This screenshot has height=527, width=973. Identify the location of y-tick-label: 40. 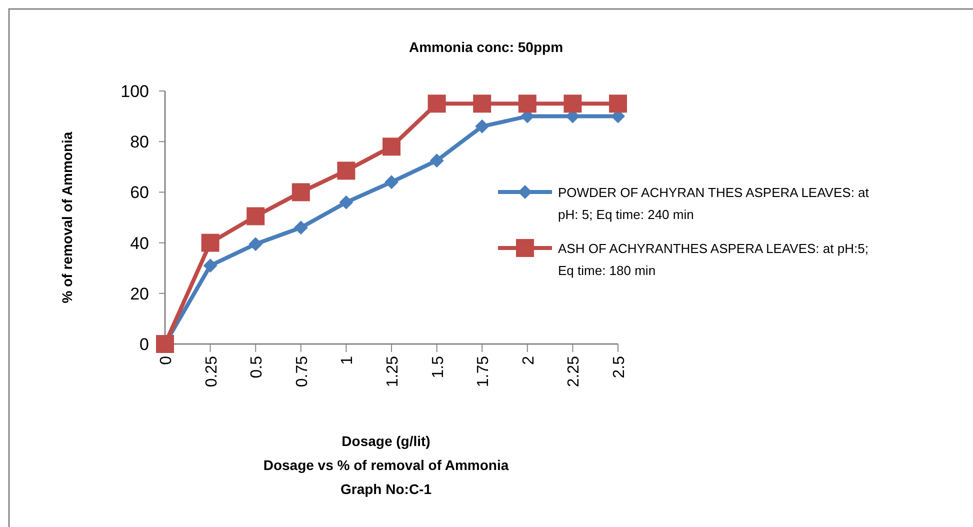
(139, 243).